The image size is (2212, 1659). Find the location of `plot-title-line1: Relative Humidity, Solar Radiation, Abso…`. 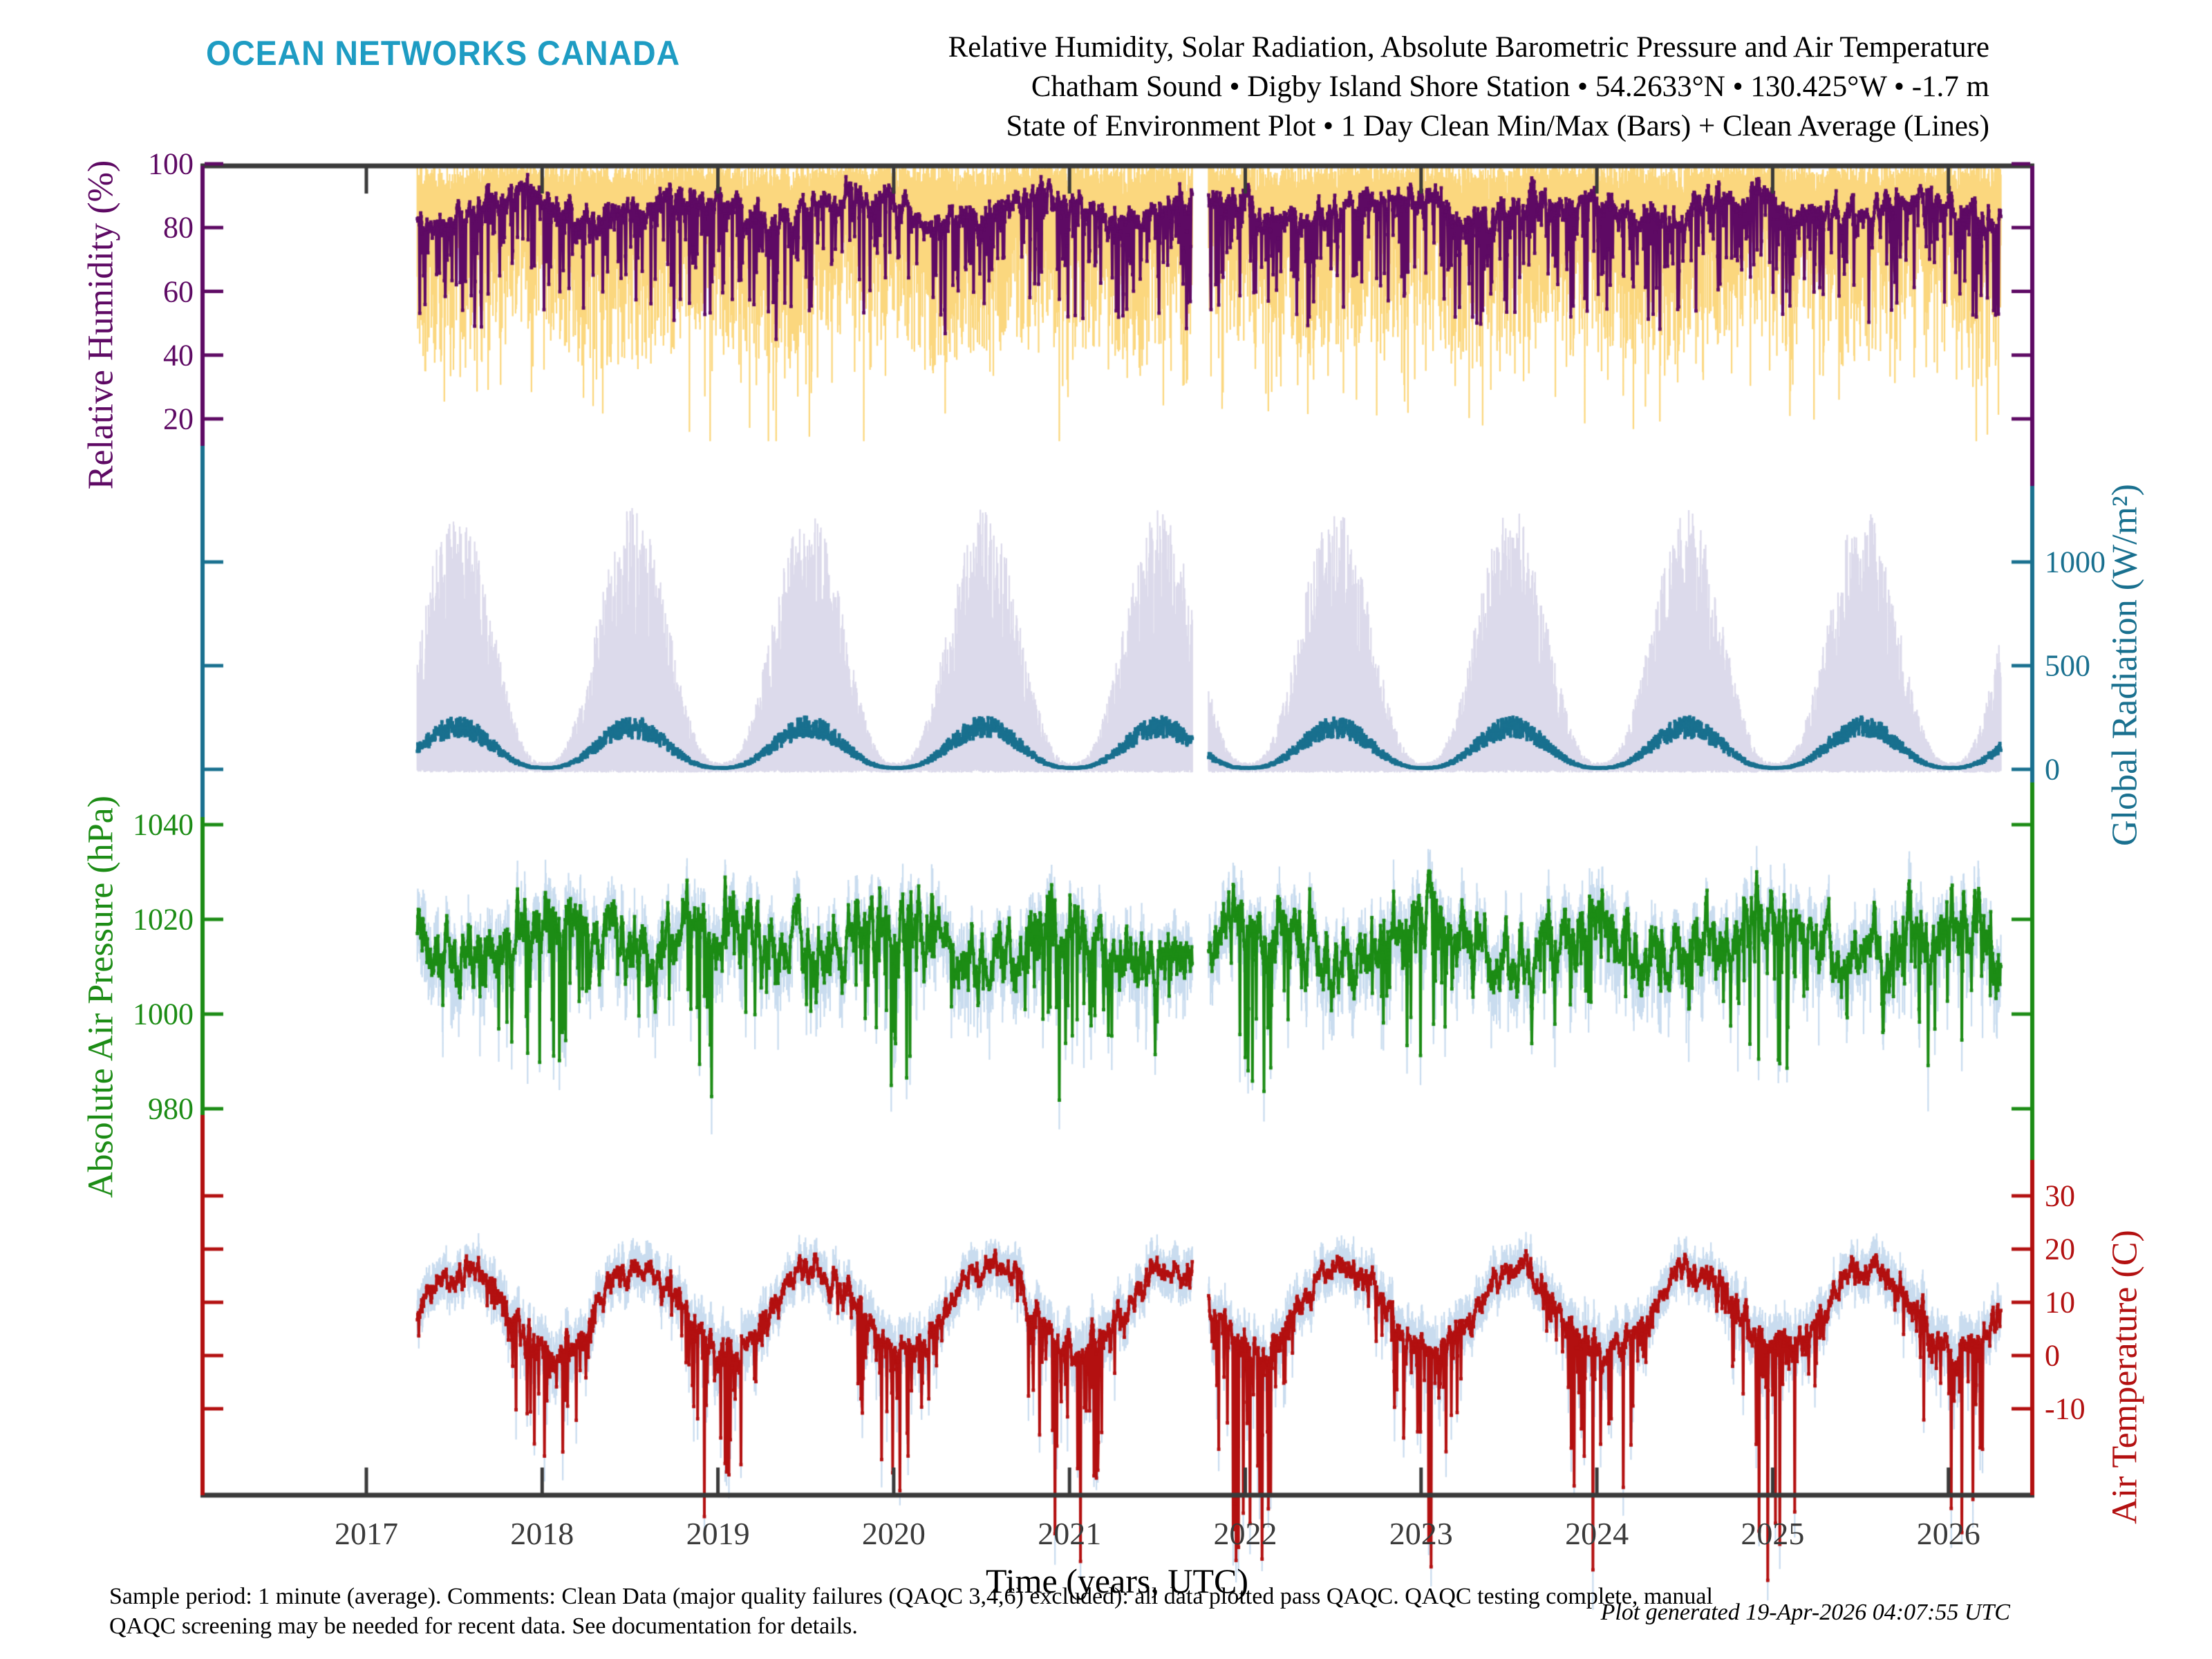

plot-title-line1: Relative Humidity, Solar Radiation, Abso… is located at coordinates (1469, 48).